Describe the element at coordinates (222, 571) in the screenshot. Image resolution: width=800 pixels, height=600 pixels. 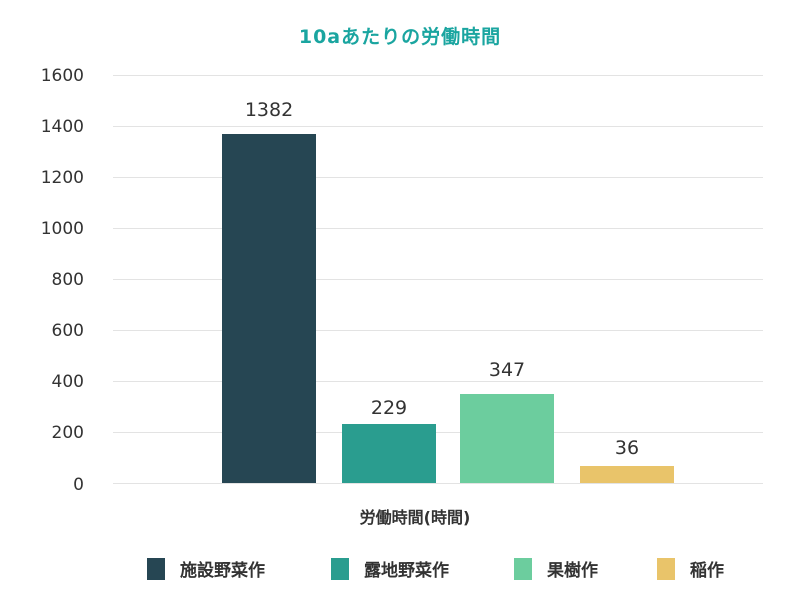
I see `legend-label: 施設野菜作` at that location.